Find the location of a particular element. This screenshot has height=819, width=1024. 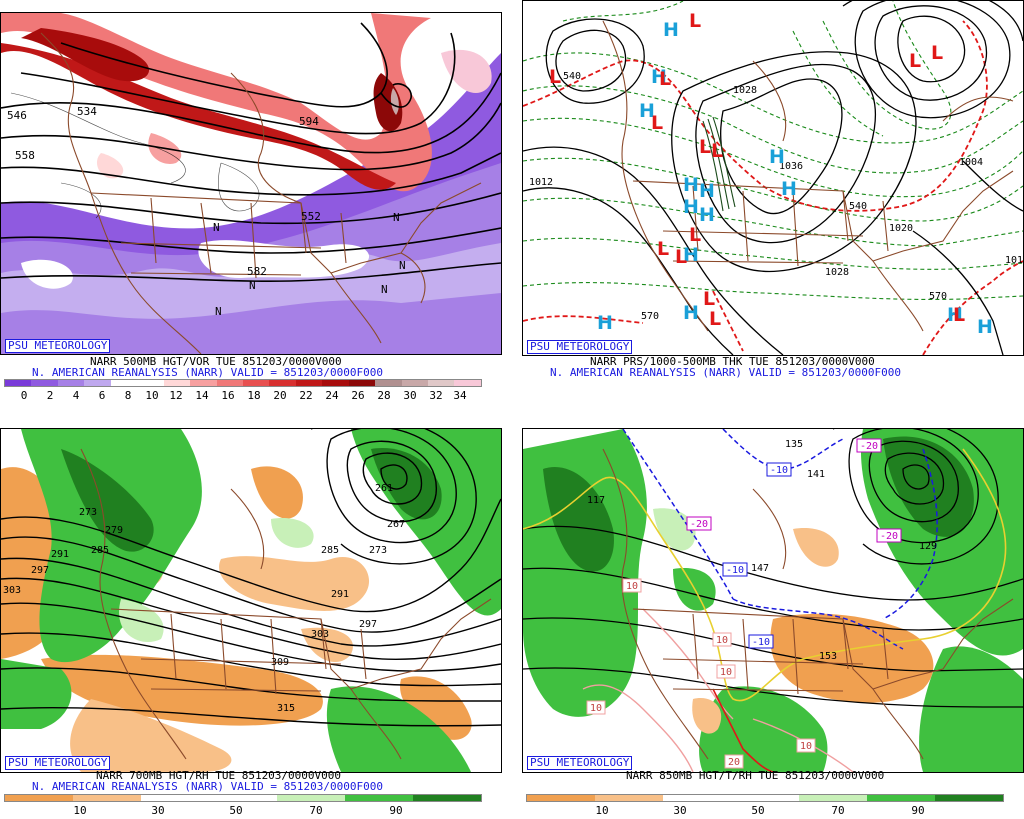

height-label: 261 is located at coordinates (384, 488).